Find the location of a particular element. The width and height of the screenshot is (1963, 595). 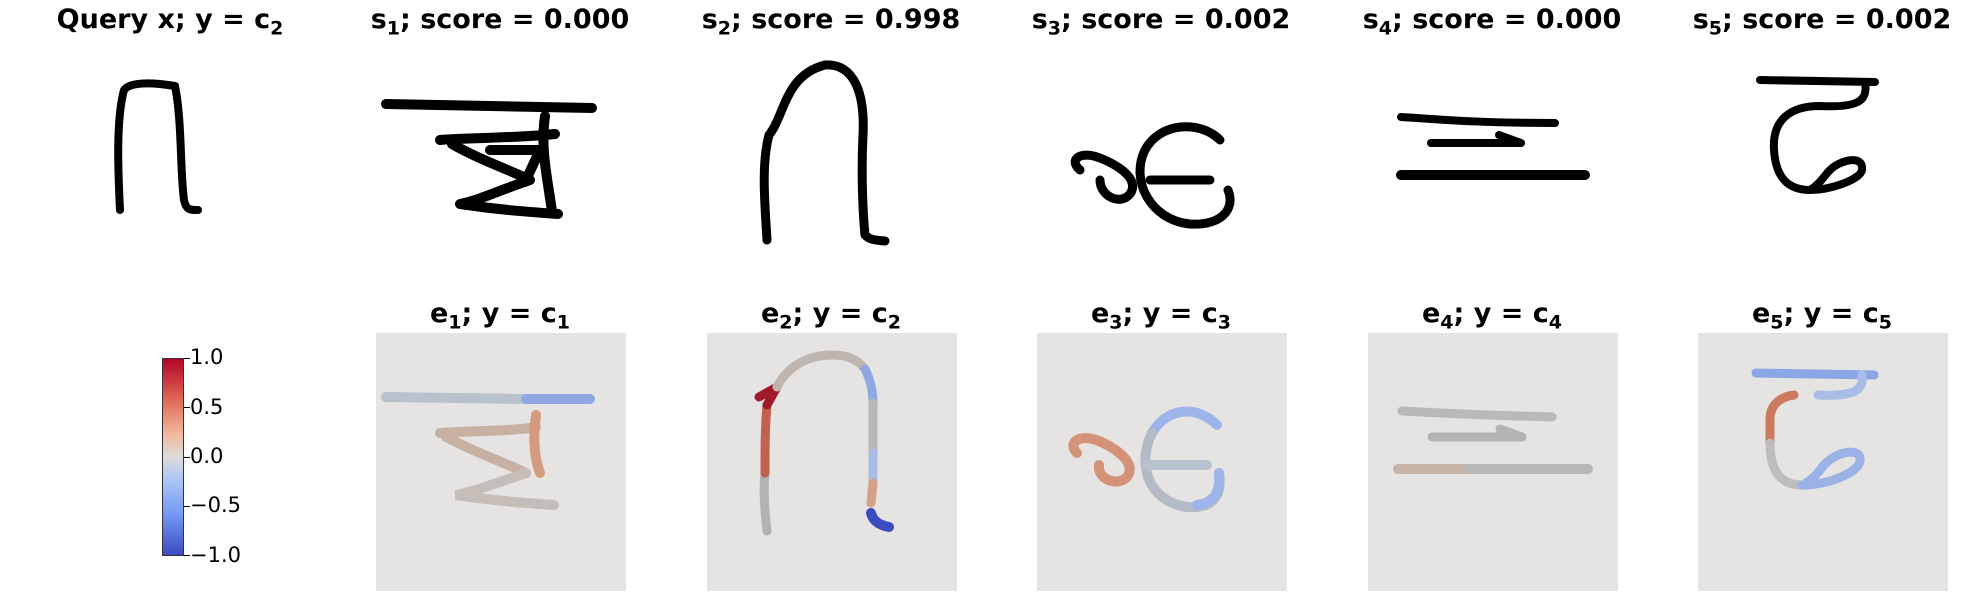

support-5-glyph is located at coordinates (1817, 135).